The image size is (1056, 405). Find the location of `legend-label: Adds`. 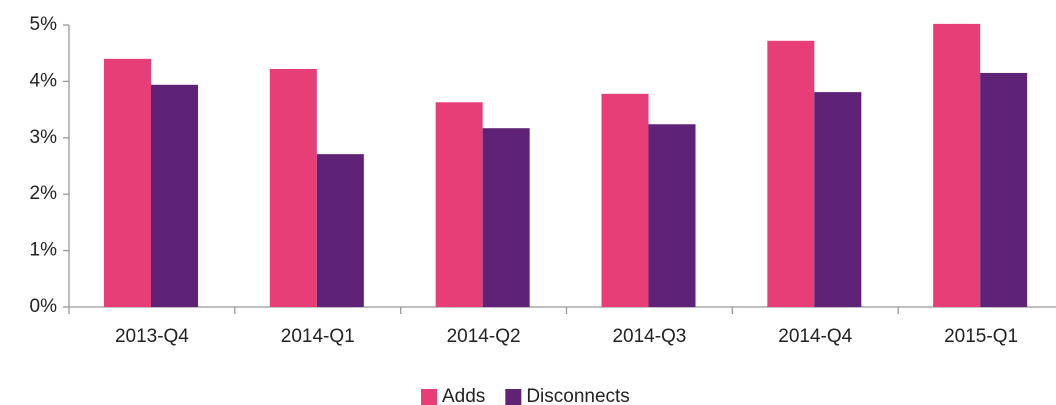

legend-label: Adds is located at coordinates (463, 395).